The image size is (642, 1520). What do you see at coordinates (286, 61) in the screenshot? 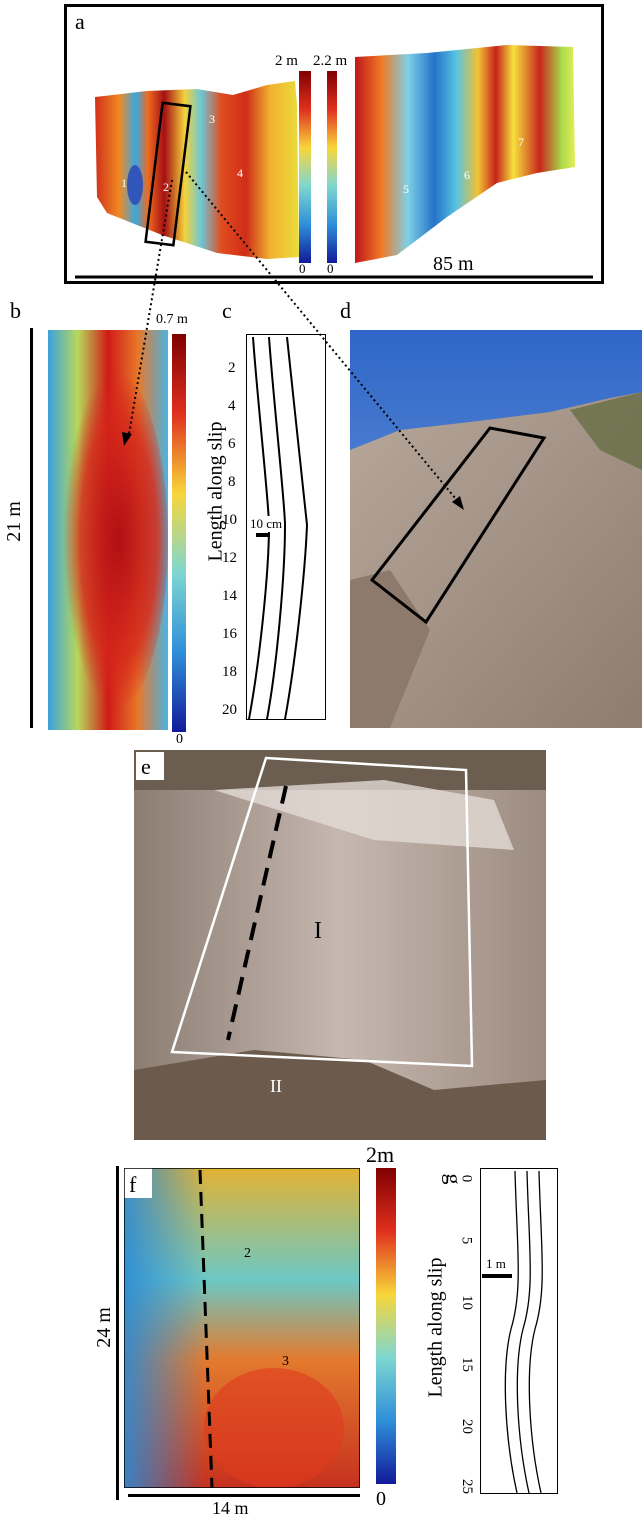
I see `colorbar-left-max: 2 m` at bounding box center [286, 61].